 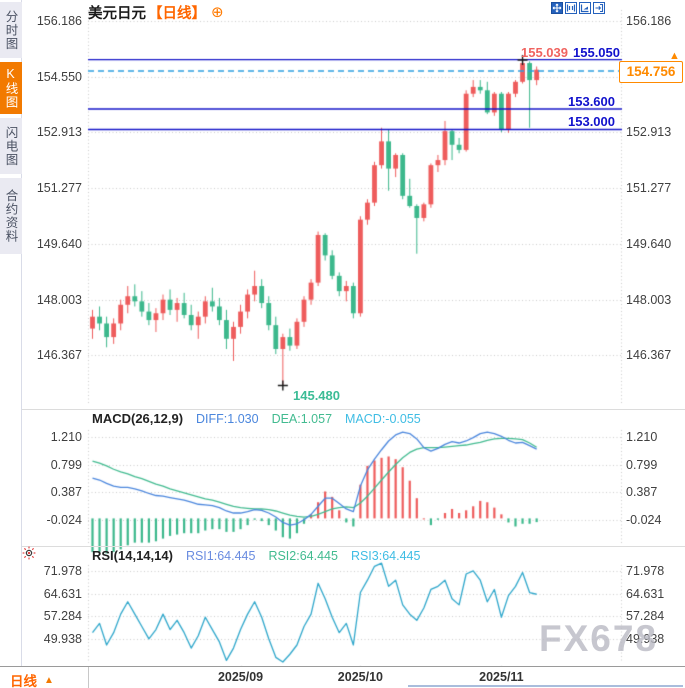 What do you see at coordinates (62, 639) in the screenshot?
I see `rsi-axis-label-left: 49.938` at bounding box center [62, 639].